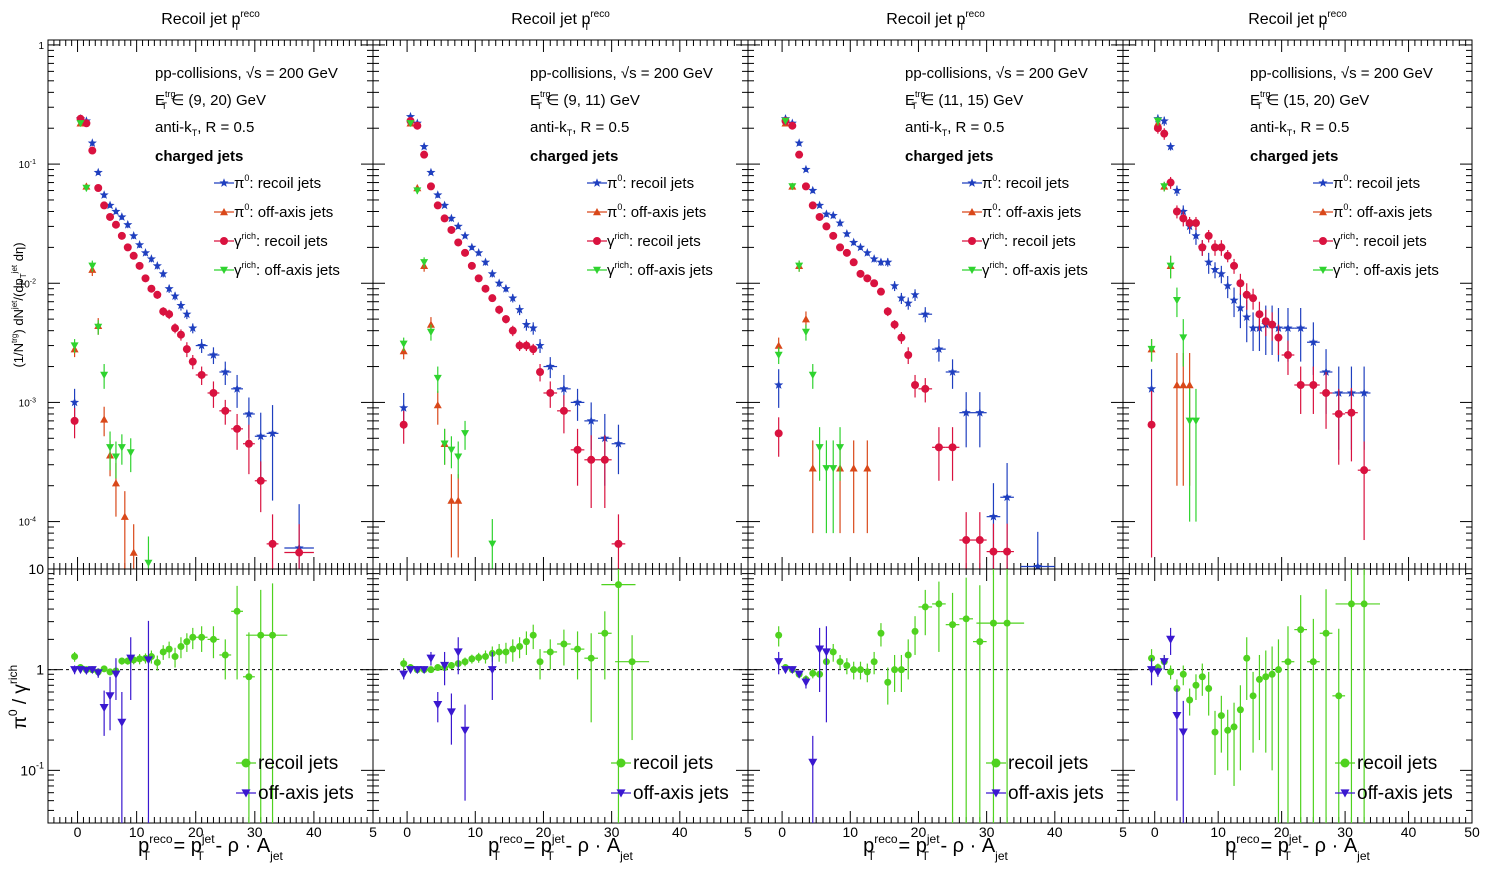 Image resolution: width=1498 pixels, height=874 pixels. What do you see at coordinates (475, 832) in the screenshot?
I see `x-tick-label: 10` at bounding box center [475, 832].